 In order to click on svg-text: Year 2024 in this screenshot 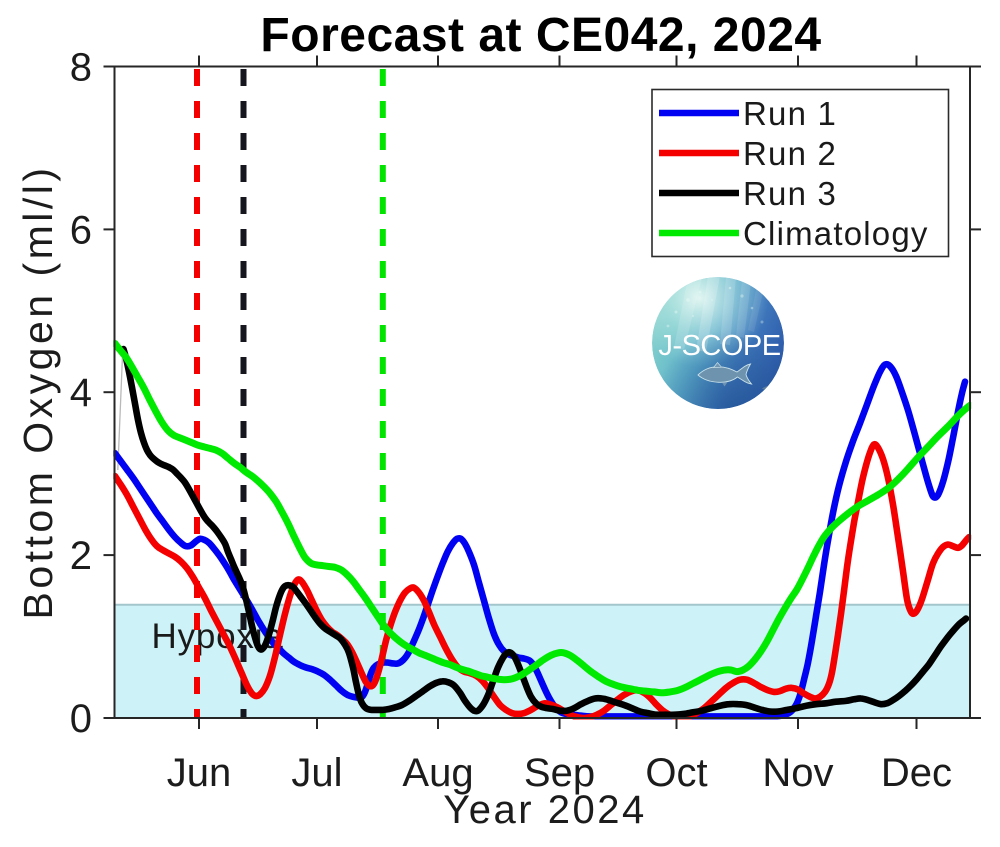, I will do `click(544, 810)`.